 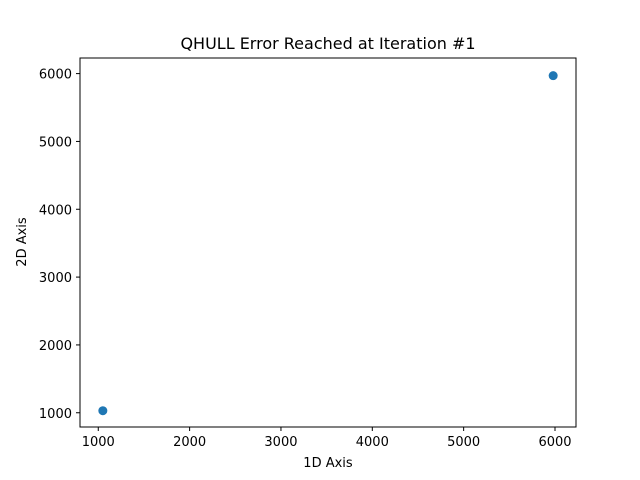 I want to click on y-axis-ticks: 1000 2000 3000 4000 5000 6000, so click(x=59, y=245).